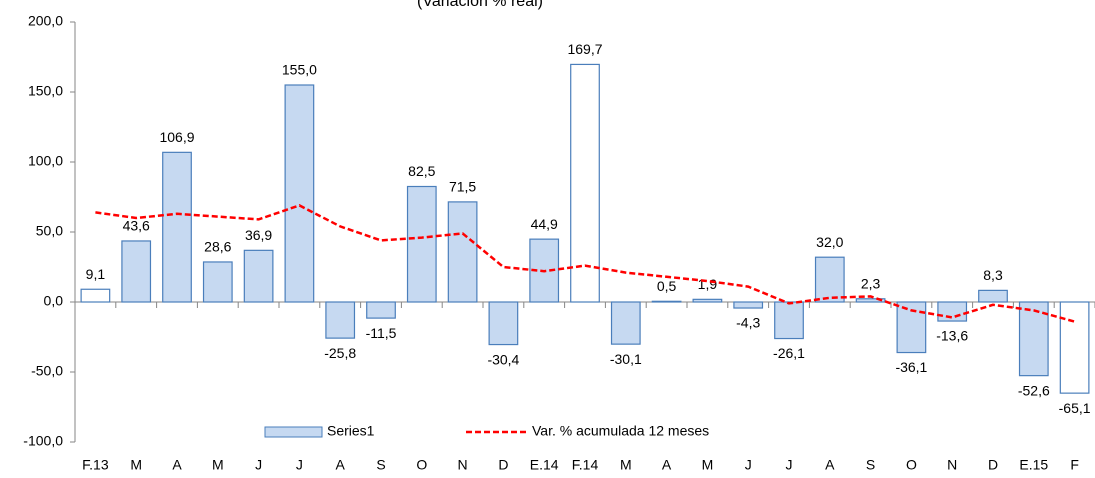 This screenshot has height=478, width=1095. I want to click on data-label: -36,1, so click(911, 367).